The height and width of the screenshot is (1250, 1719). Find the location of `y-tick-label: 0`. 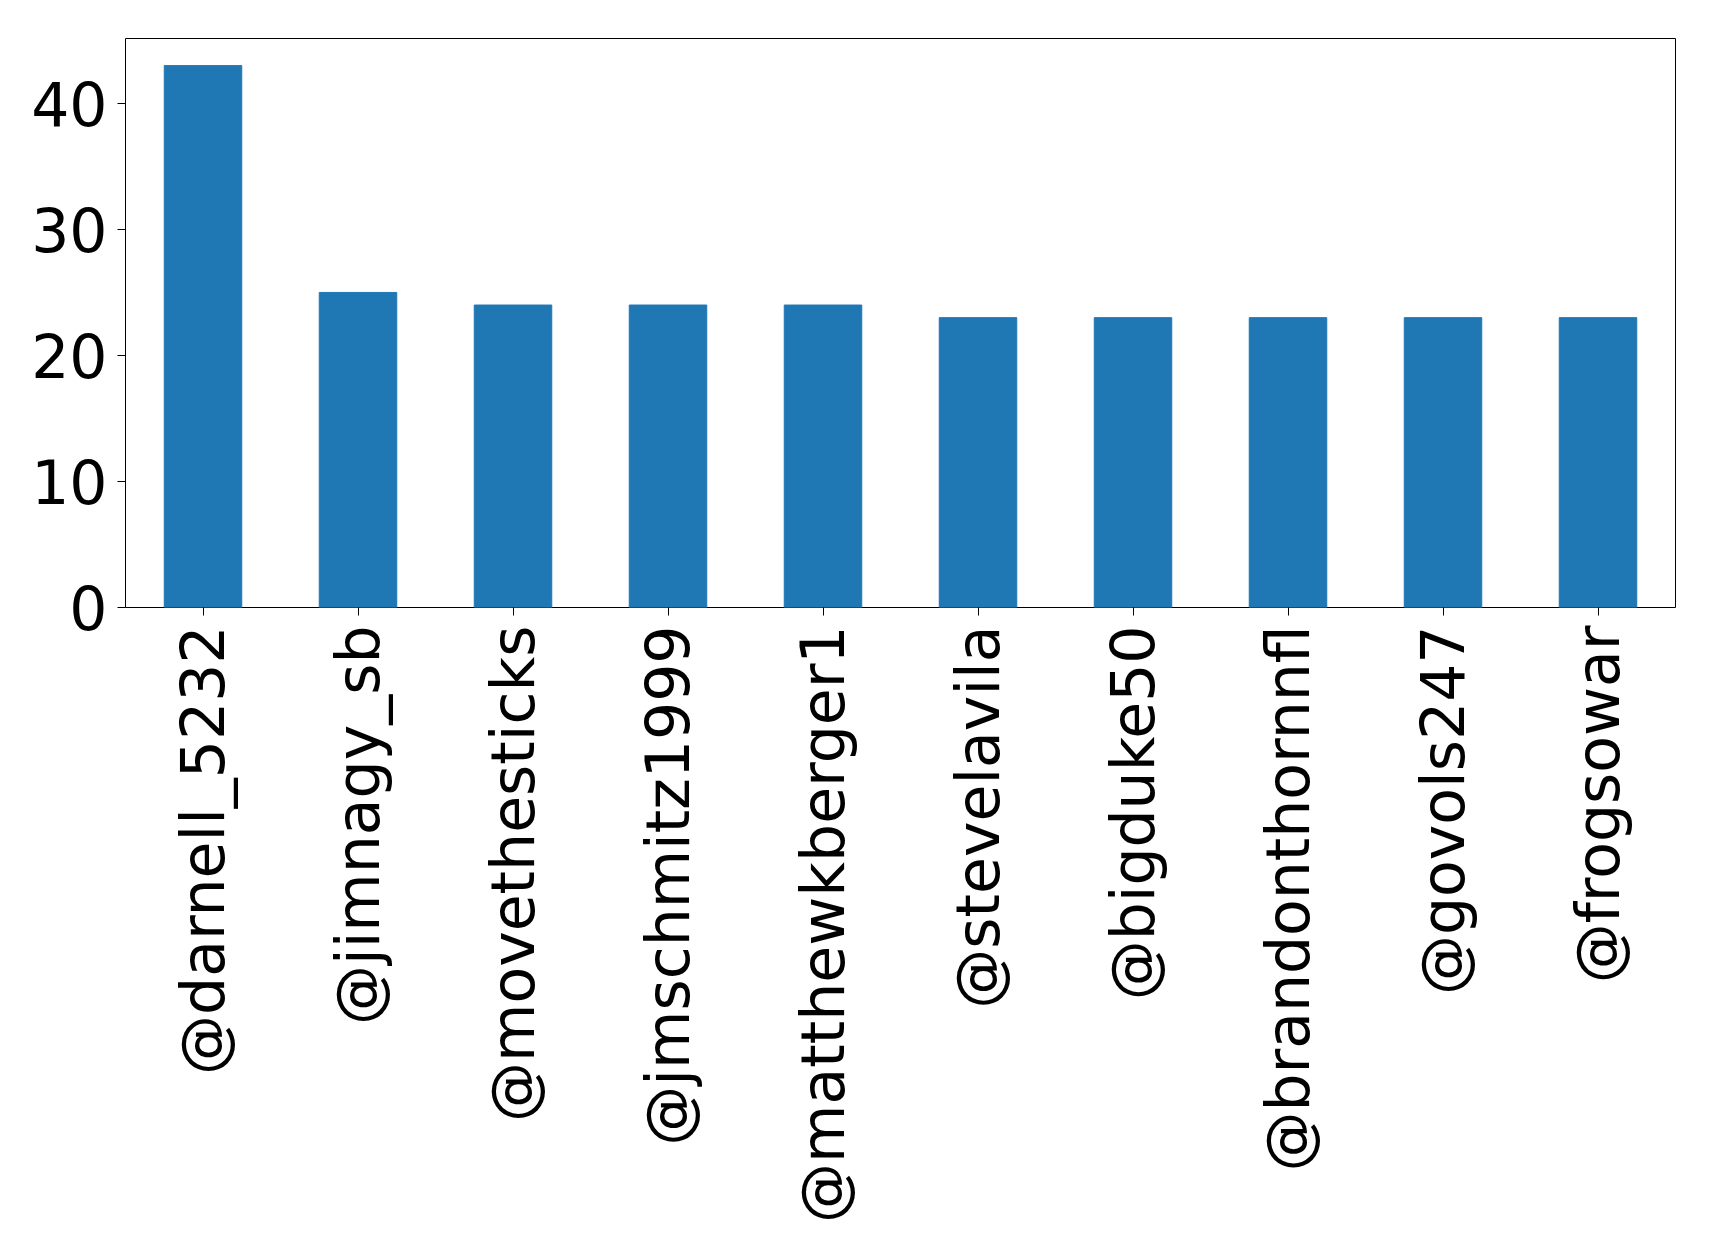

y-tick-label: 0 is located at coordinates (88, 609).